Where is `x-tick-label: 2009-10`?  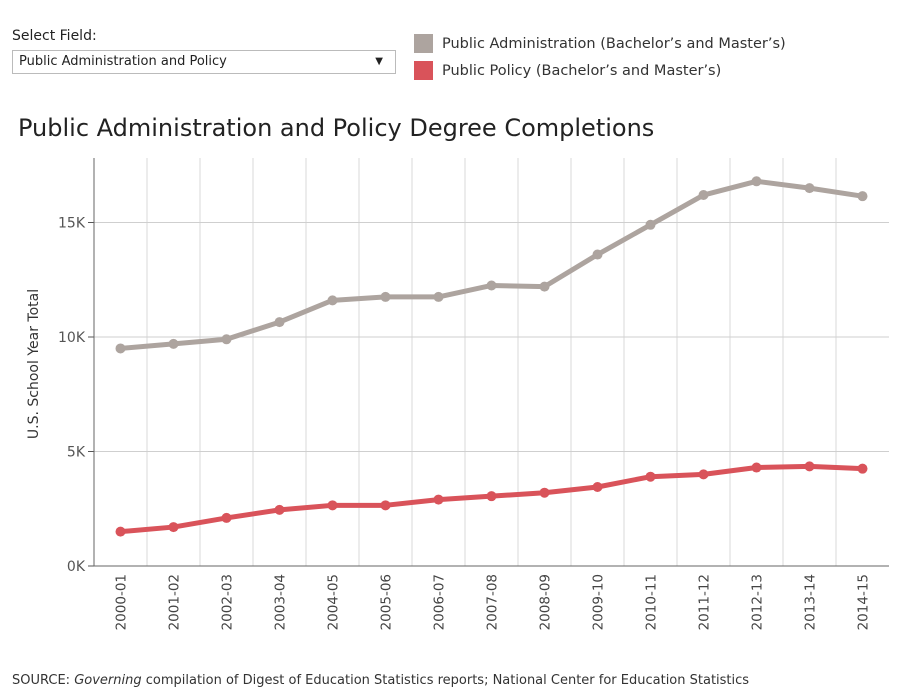
x-tick-label: 2009-10 is located at coordinates (599, 602).